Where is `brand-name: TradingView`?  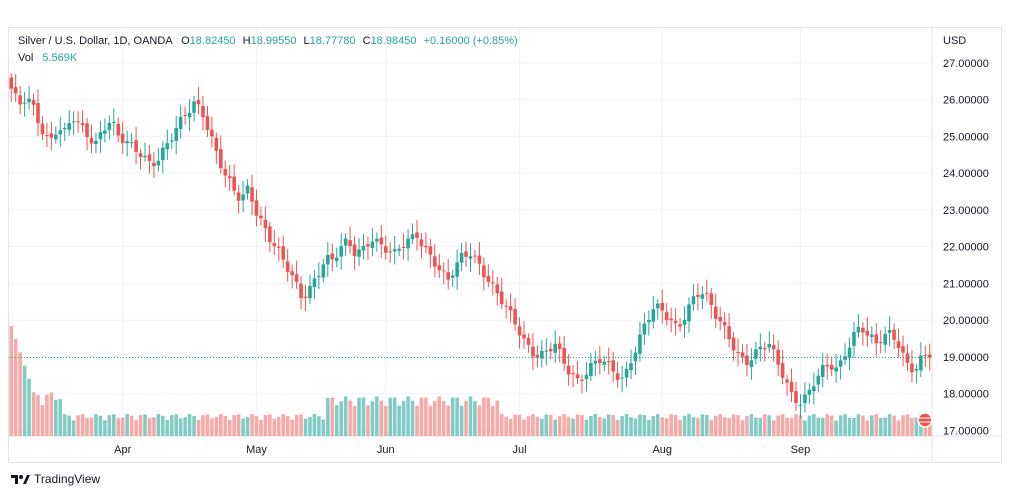 brand-name: TradingView is located at coordinates (67, 479).